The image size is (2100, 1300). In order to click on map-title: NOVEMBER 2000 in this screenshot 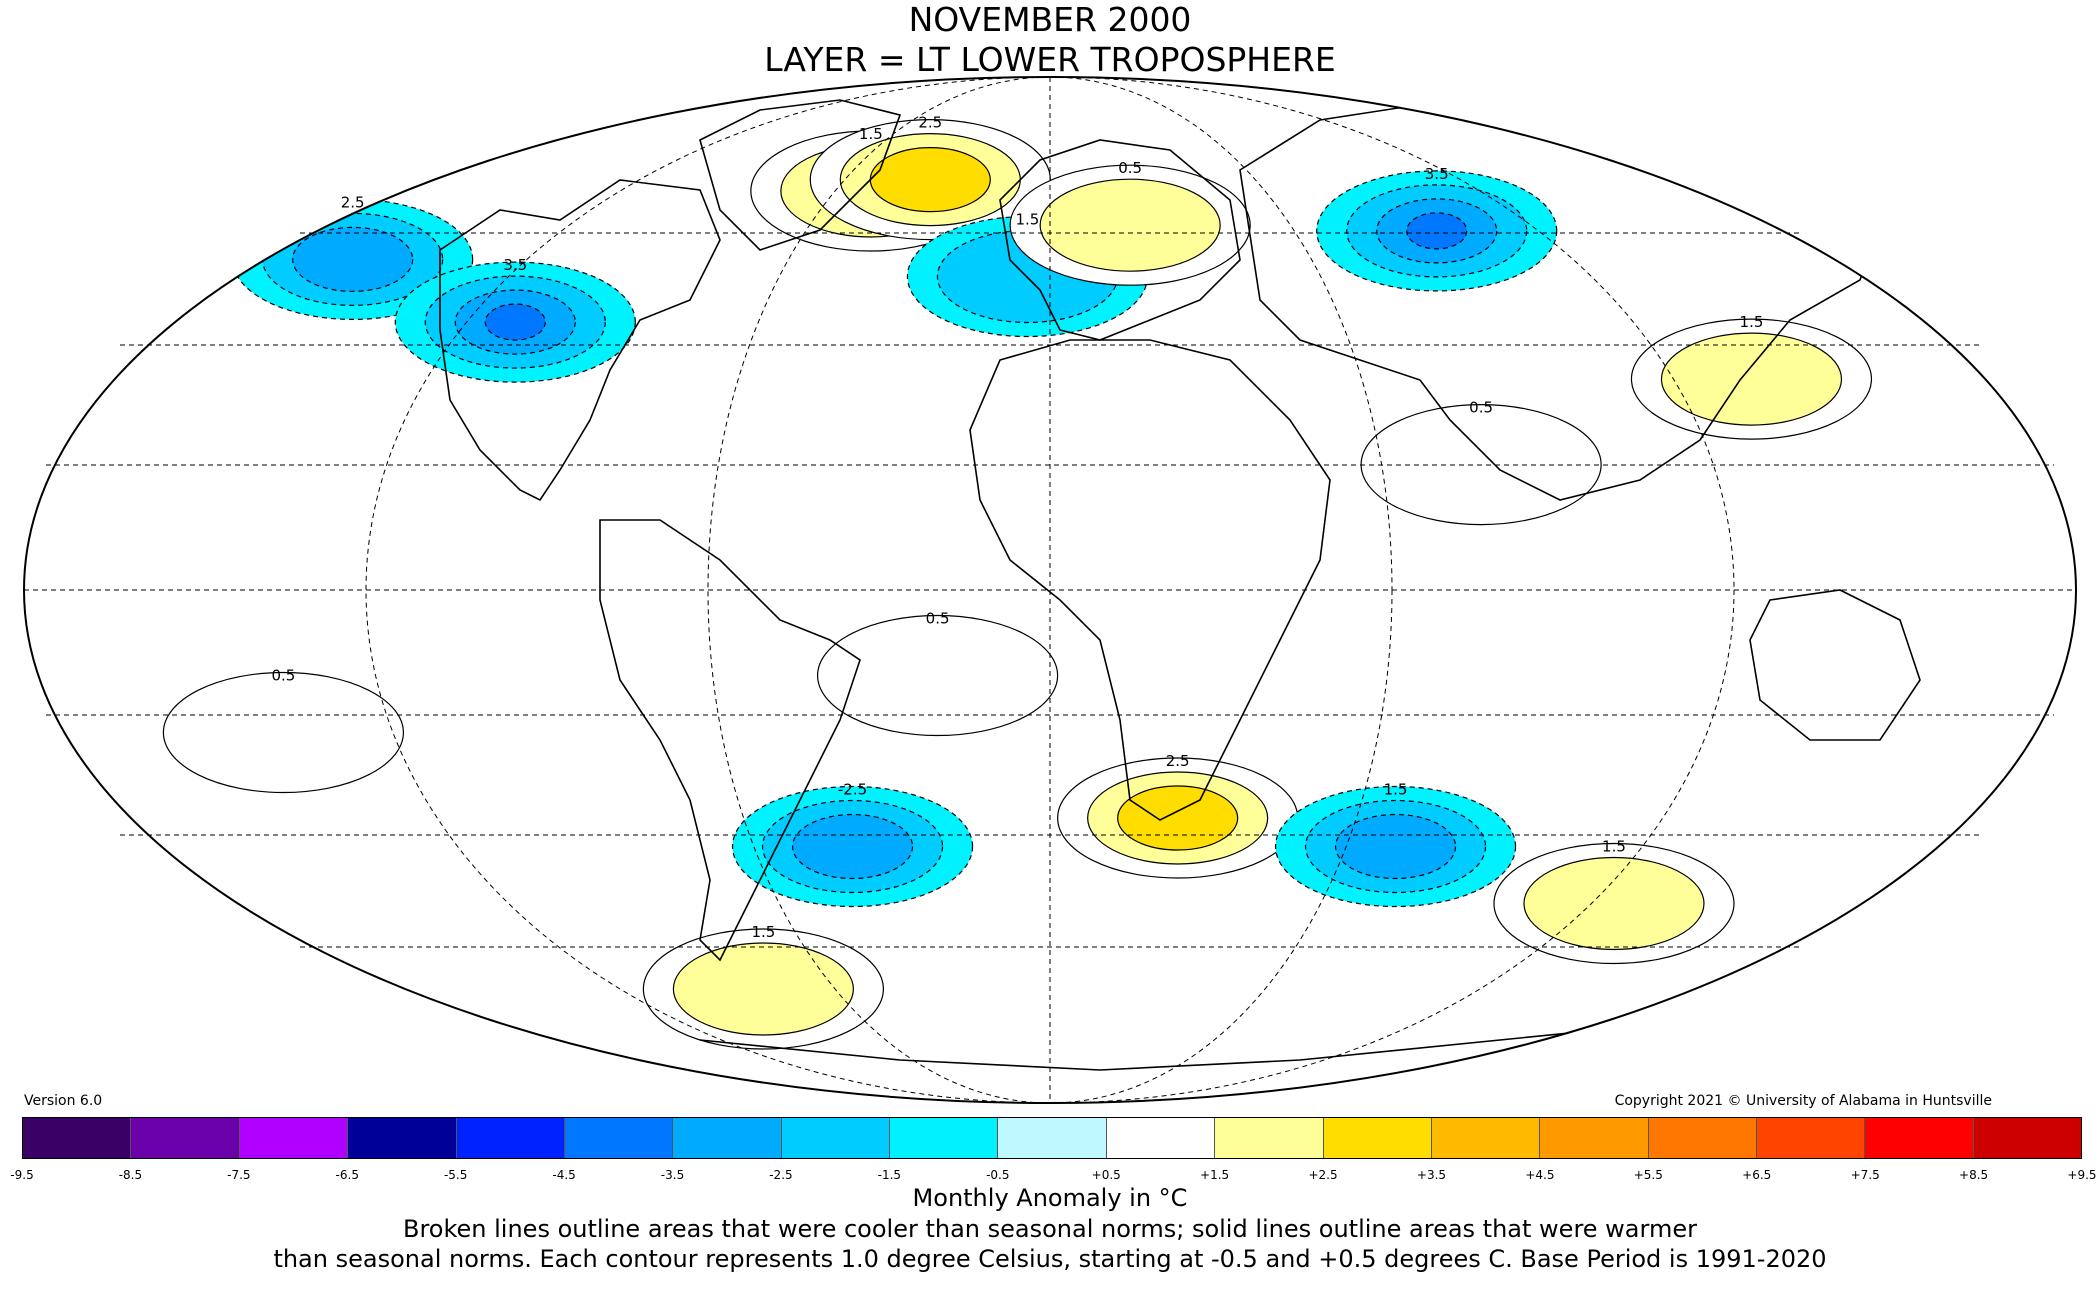, I will do `click(1050, 19)`.